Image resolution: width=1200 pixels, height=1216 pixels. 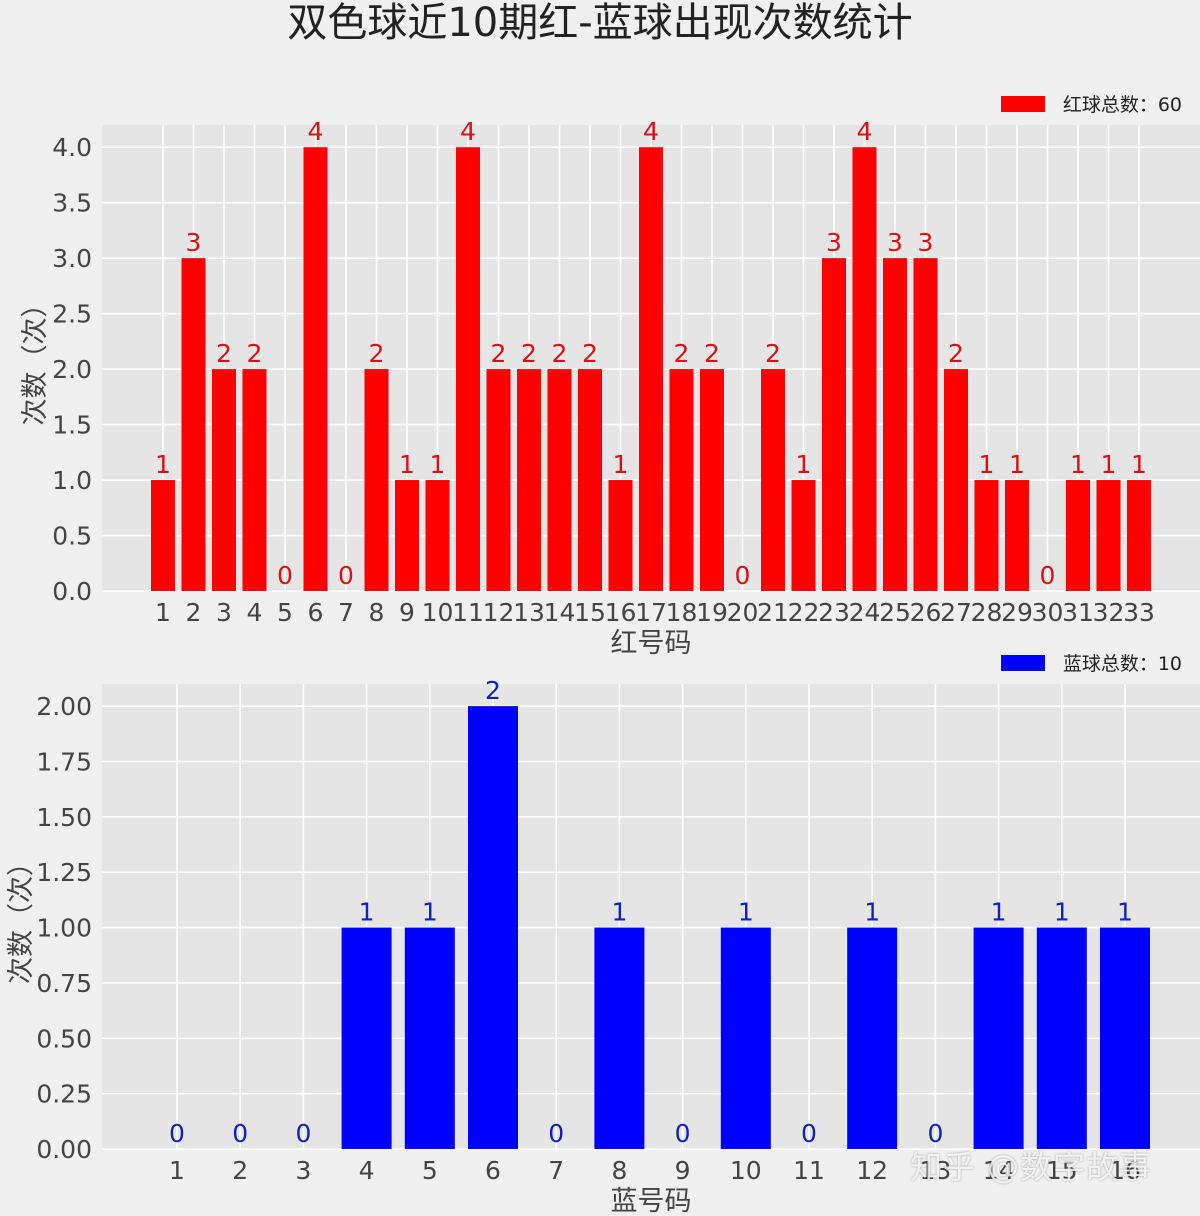 I want to click on blue-xtick-label: 4, so click(x=367, y=1170).